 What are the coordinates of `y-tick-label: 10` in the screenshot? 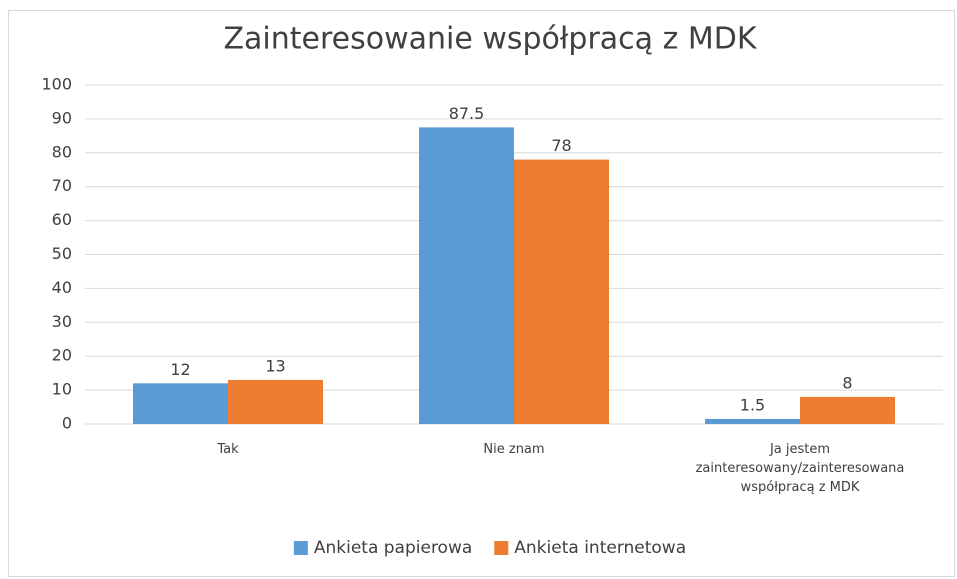 It's located at (62, 389).